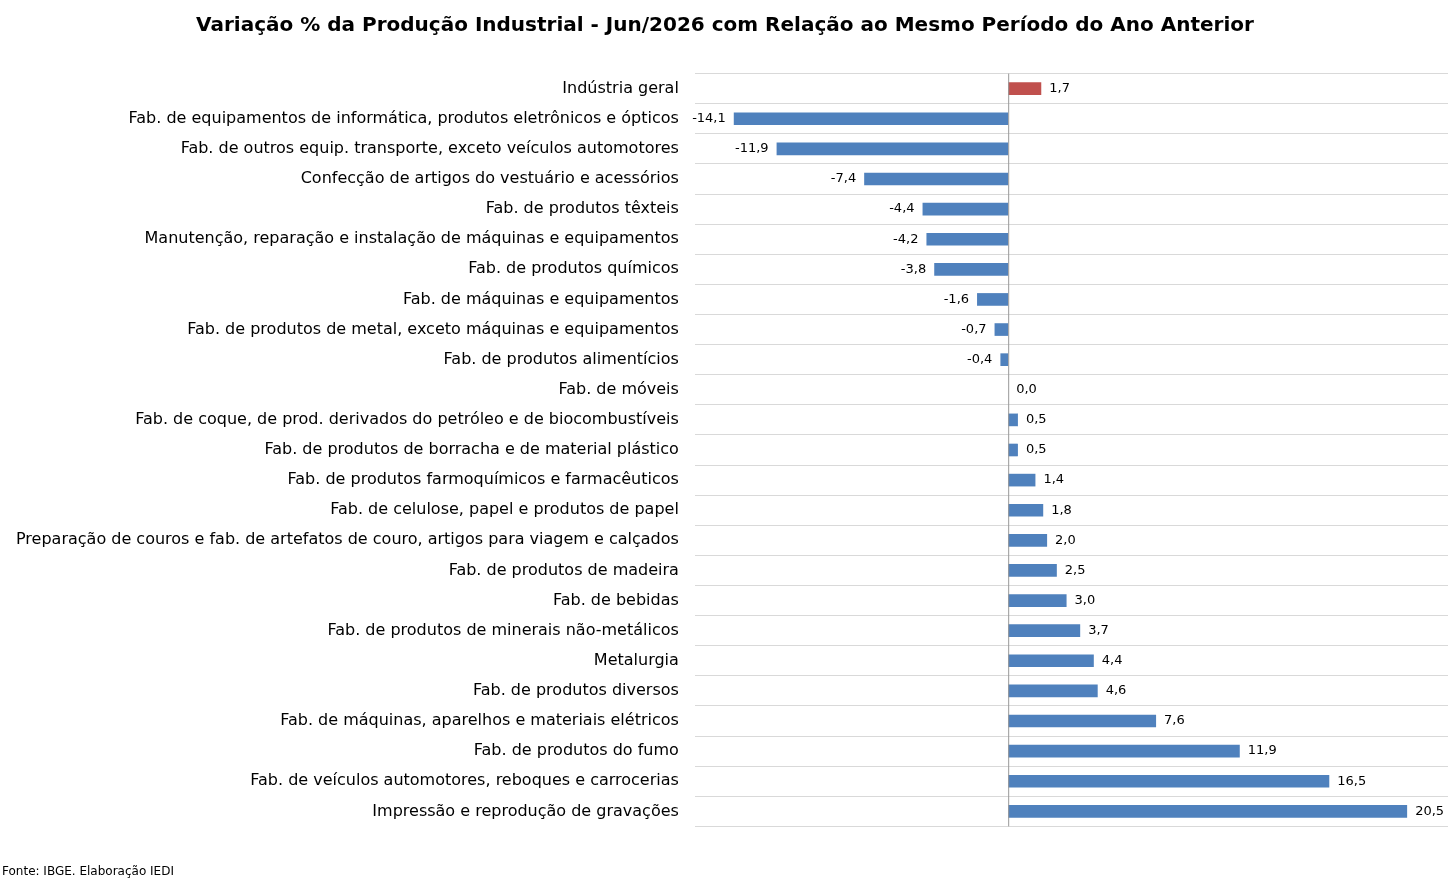  I want to click on data-label: 3,0, so click(1085, 599).